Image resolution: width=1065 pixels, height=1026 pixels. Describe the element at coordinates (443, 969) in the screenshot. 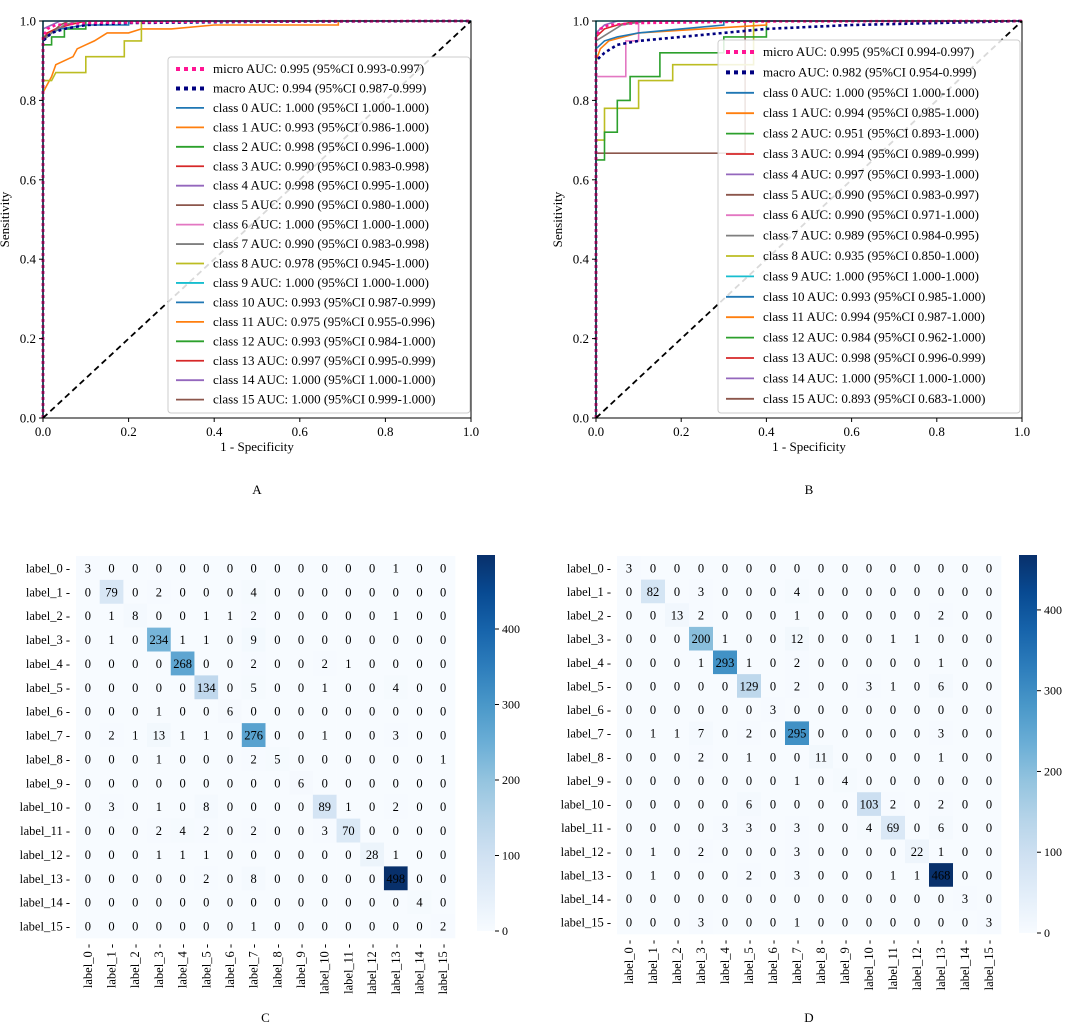

I see `column-label: label_15 -` at that location.